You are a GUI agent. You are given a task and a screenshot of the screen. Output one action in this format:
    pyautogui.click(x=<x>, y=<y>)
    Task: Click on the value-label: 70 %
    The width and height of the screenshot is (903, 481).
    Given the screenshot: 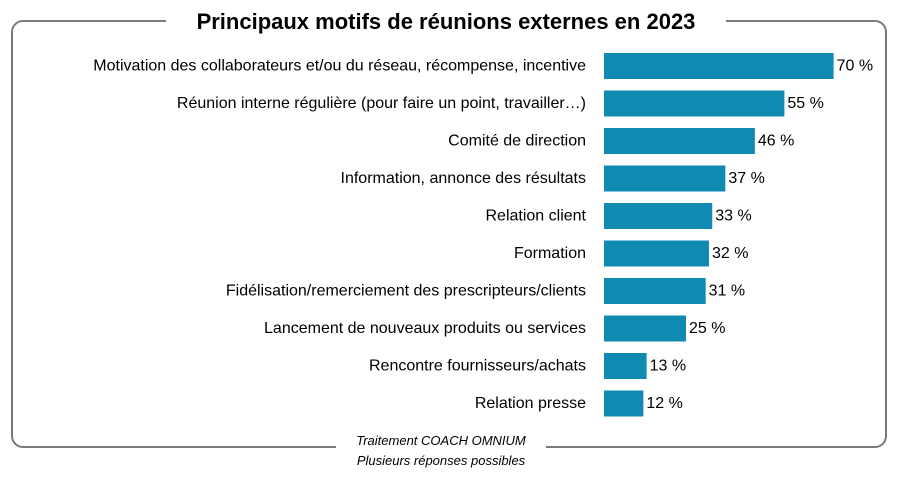 What is the action you would take?
    pyautogui.click(x=855, y=66)
    